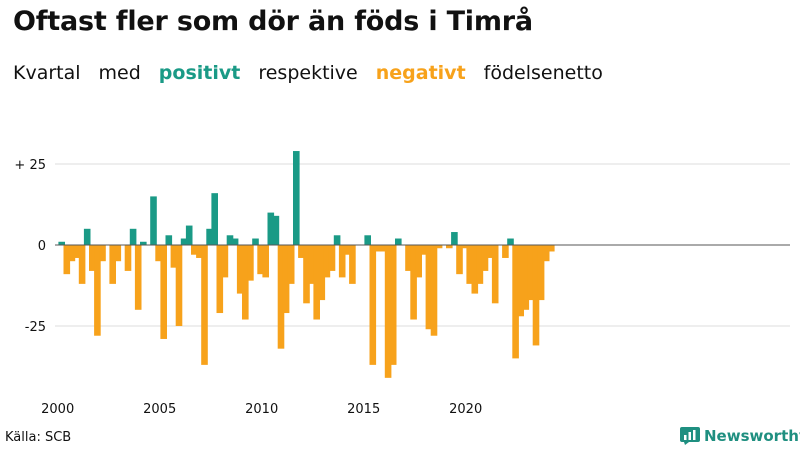 This screenshot has height=450, width=800. What do you see at coordinates (308, 73) in the screenshot?
I see `subtitle-part-3: respektive` at bounding box center [308, 73].